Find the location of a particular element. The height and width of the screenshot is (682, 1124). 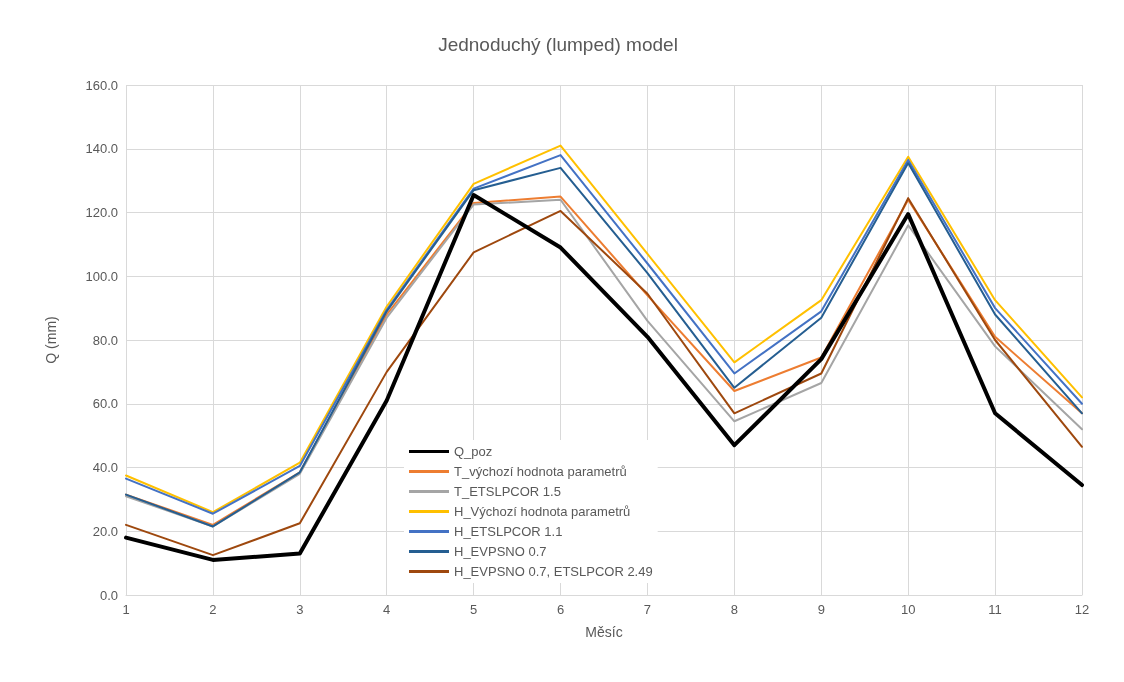

legend-label: T_ETSLPCOR 1.5 is located at coordinates (507, 491).